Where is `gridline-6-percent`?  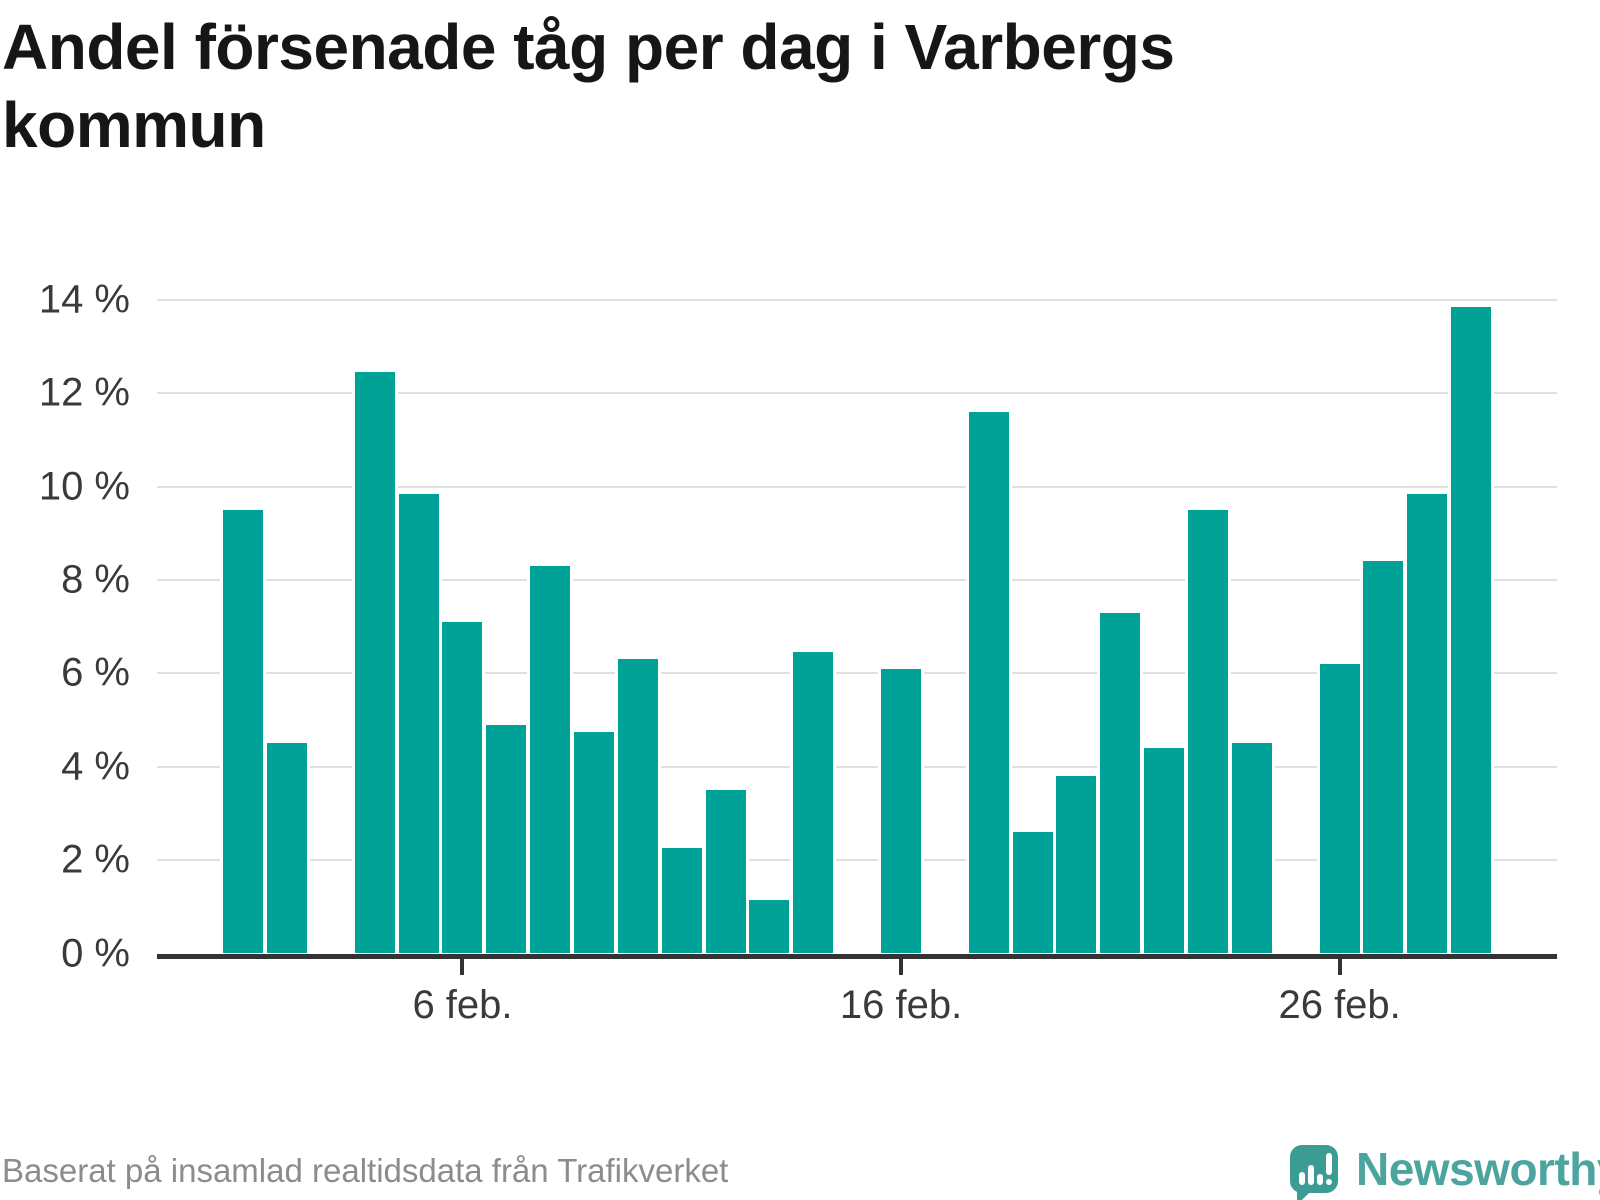 gridline-6-percent is located at coordinates (857, 673).